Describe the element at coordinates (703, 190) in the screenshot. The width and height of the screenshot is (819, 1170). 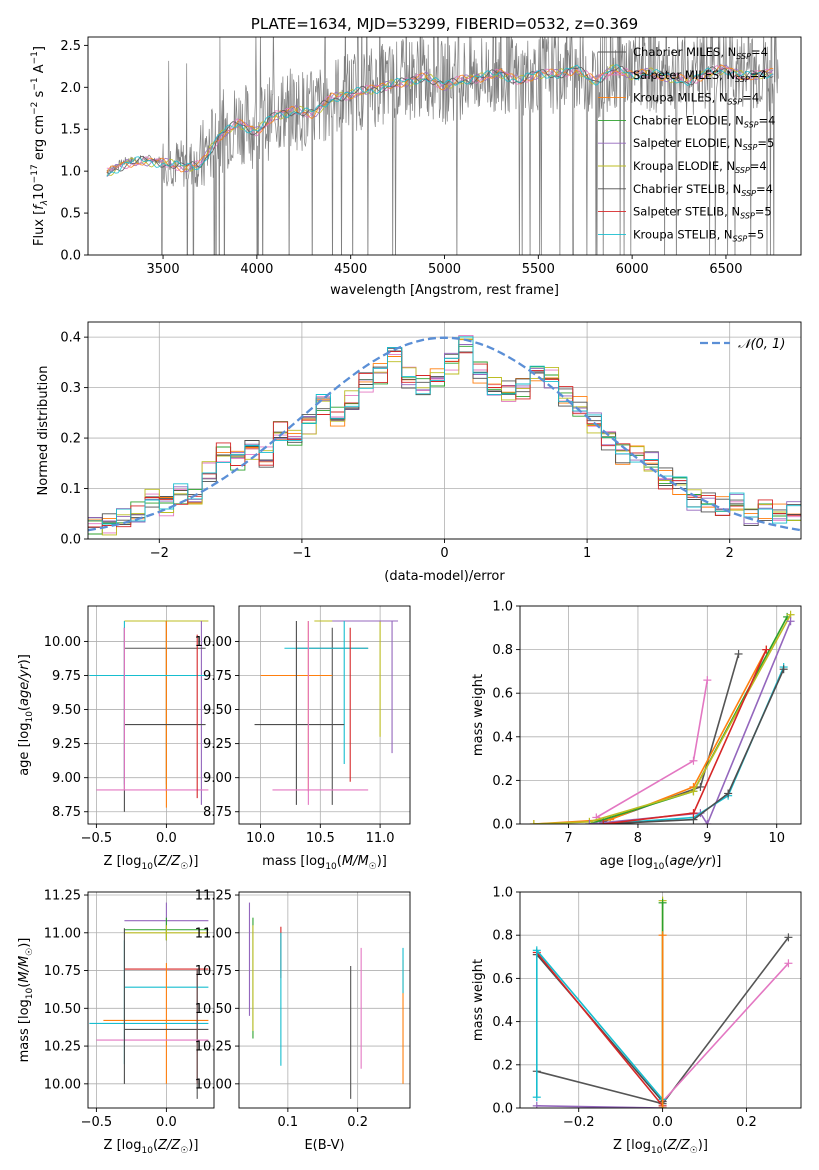
I see `legend-entry: Chabrier STELIB, NSSP=4` at that location.